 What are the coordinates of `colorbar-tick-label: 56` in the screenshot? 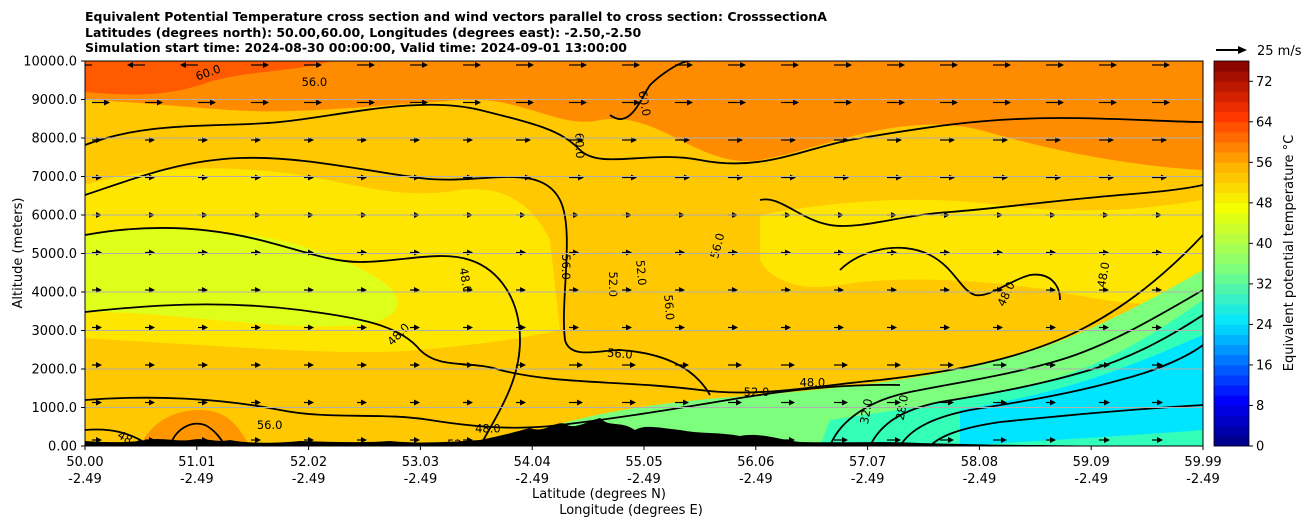 It's located at (1264, 163).